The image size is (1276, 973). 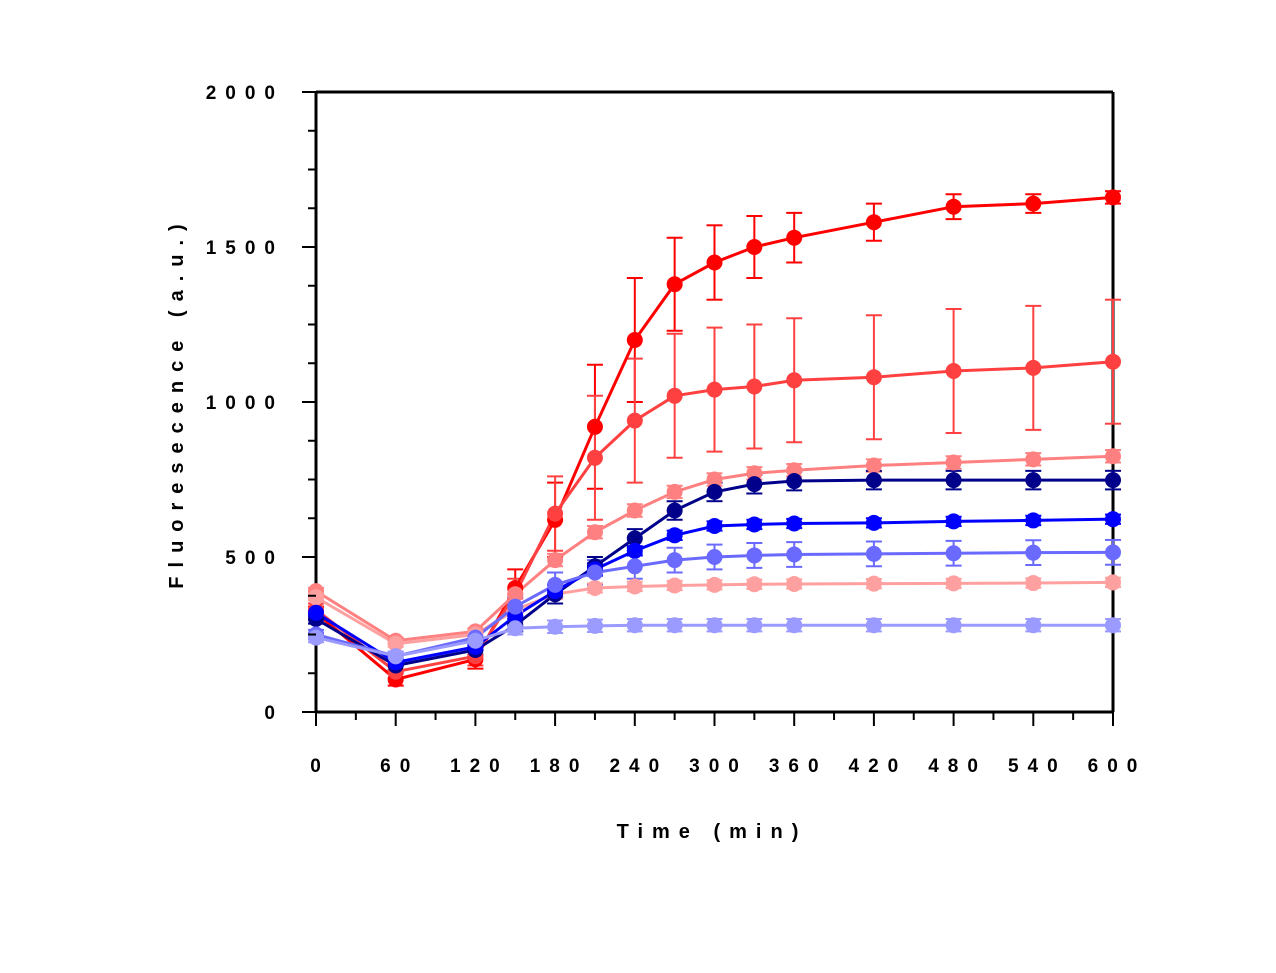 I want to click on y-tick-label: 1000, so click(x=245, y=403).